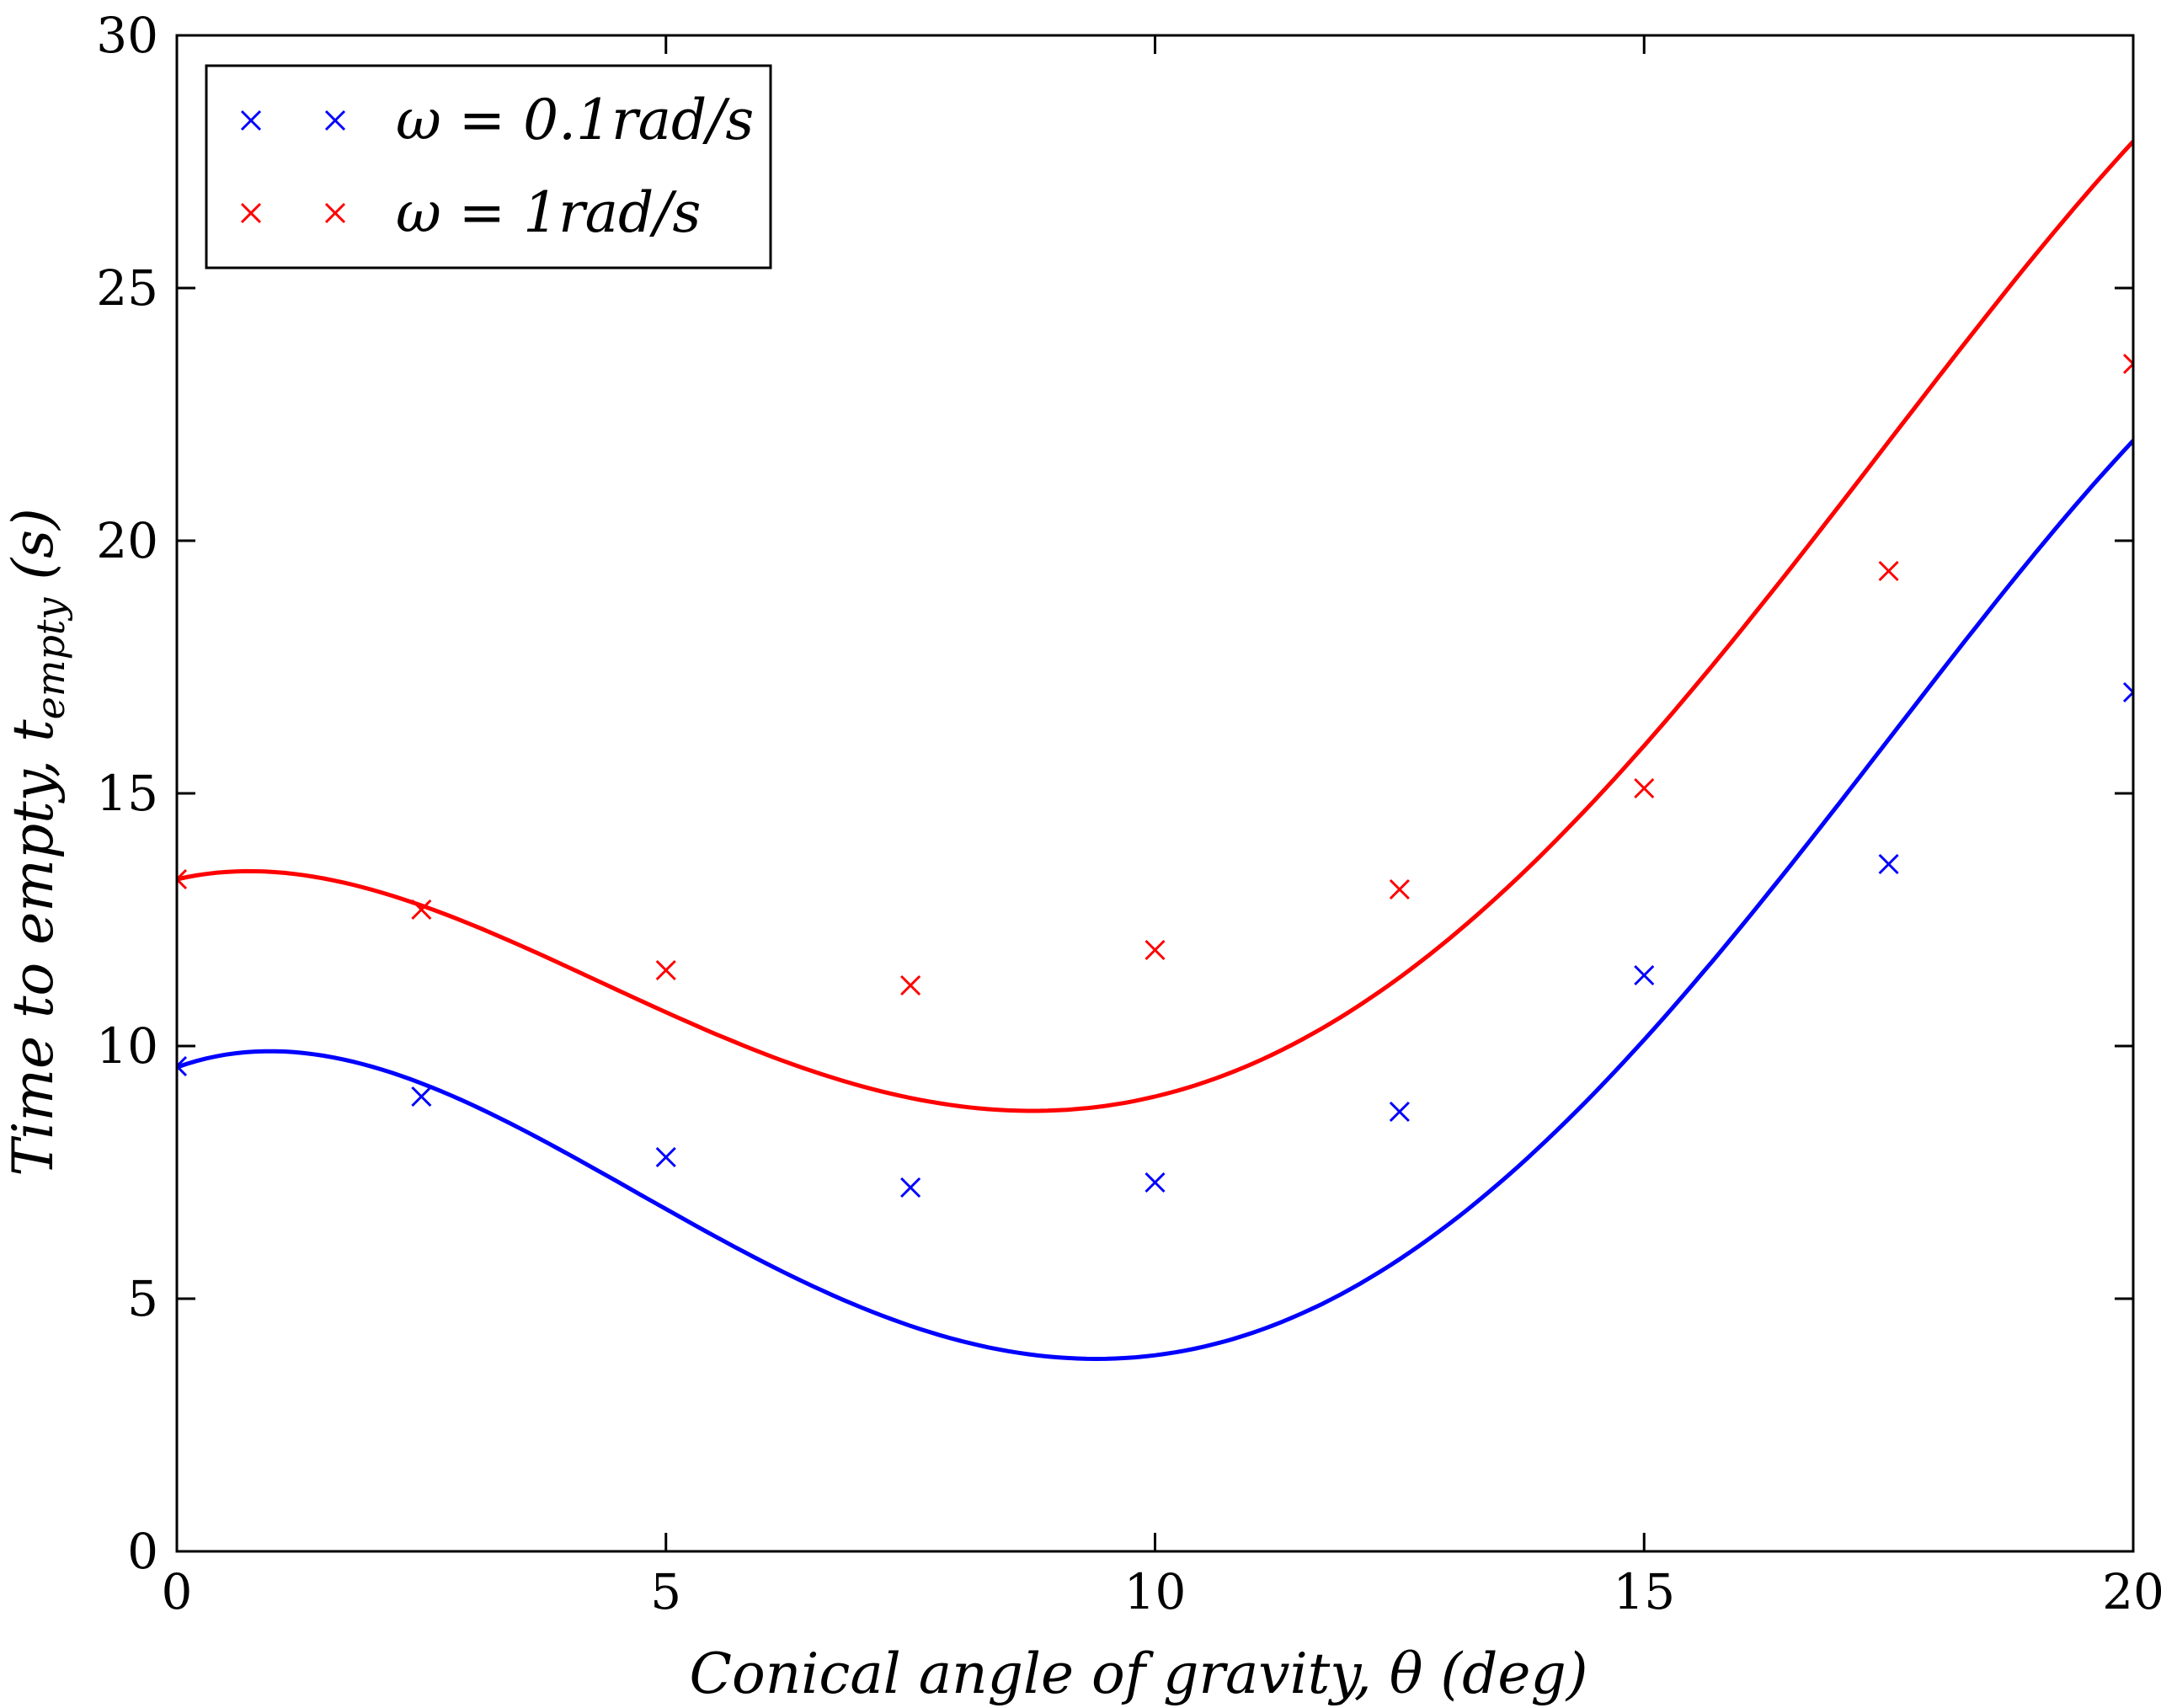  What do you see at coordinates (33, 552) in the screenshot?
I see `y-axis-label-tail: (s)` at bounding box center [33, 552].